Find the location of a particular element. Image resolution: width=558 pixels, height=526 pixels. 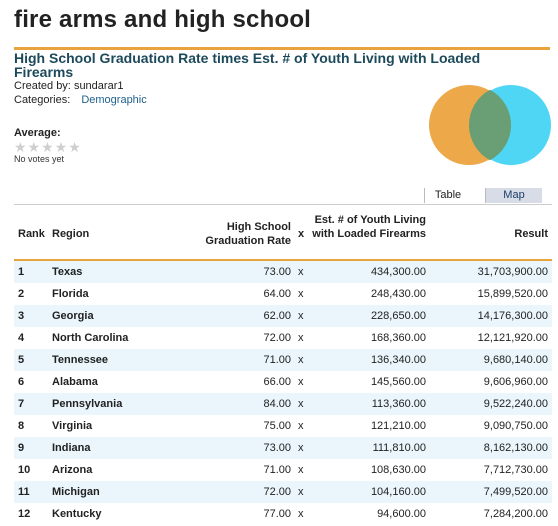

region-cell: North Carolina is located at coordinates (90, 338).